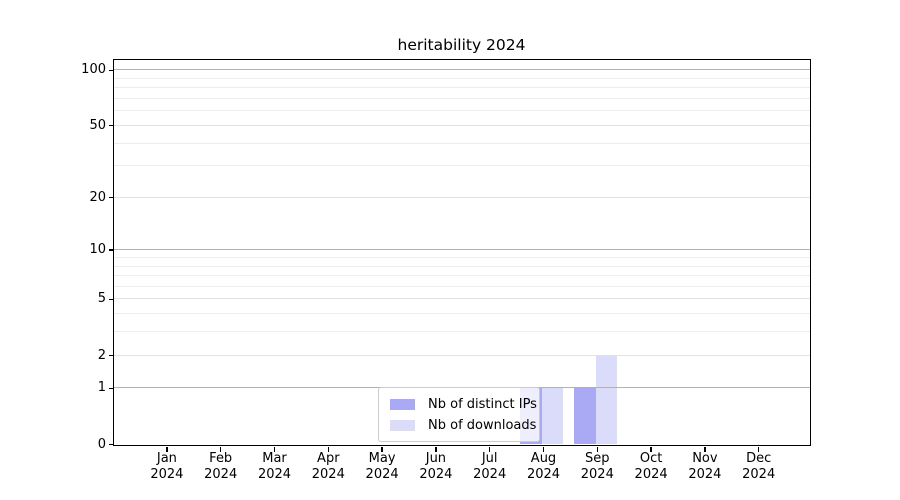 This screenshot has height=500, width=900. What do you see at coordinates (101, 444) in the screenshot?
I see `y-tick-label: 0` at bounding box center [101, 444].